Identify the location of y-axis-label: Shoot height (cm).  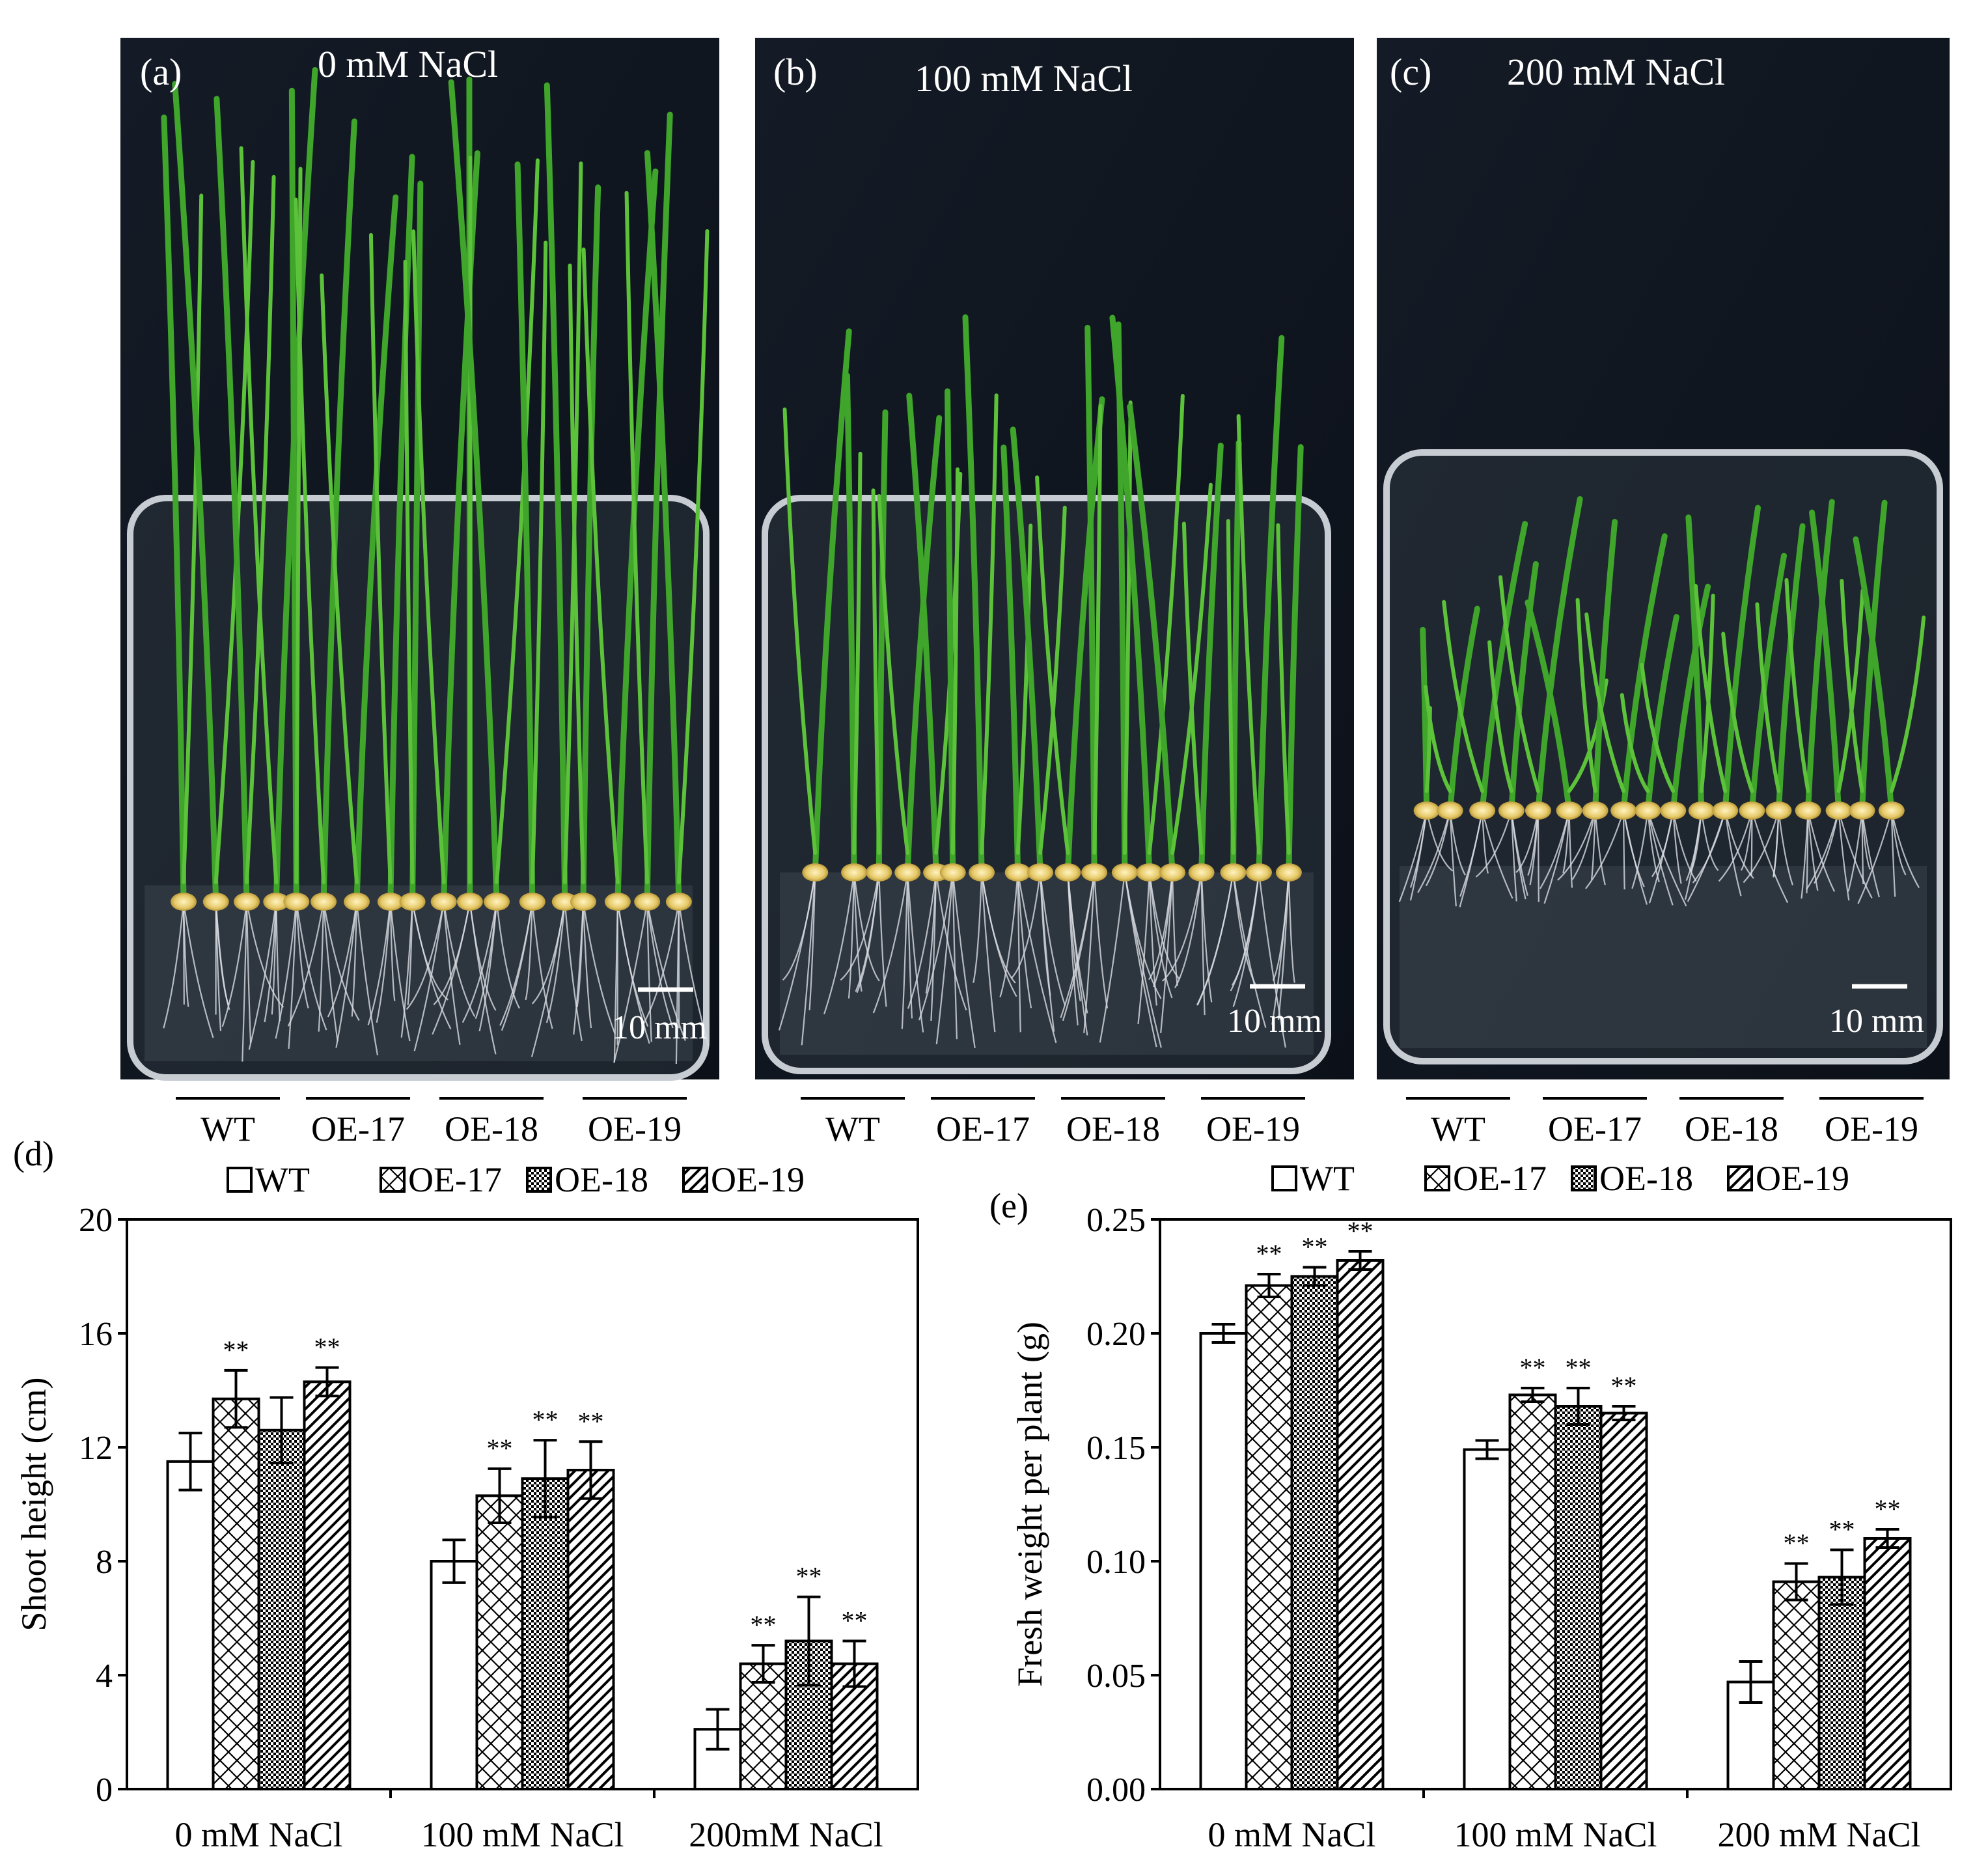
(33, 1505).